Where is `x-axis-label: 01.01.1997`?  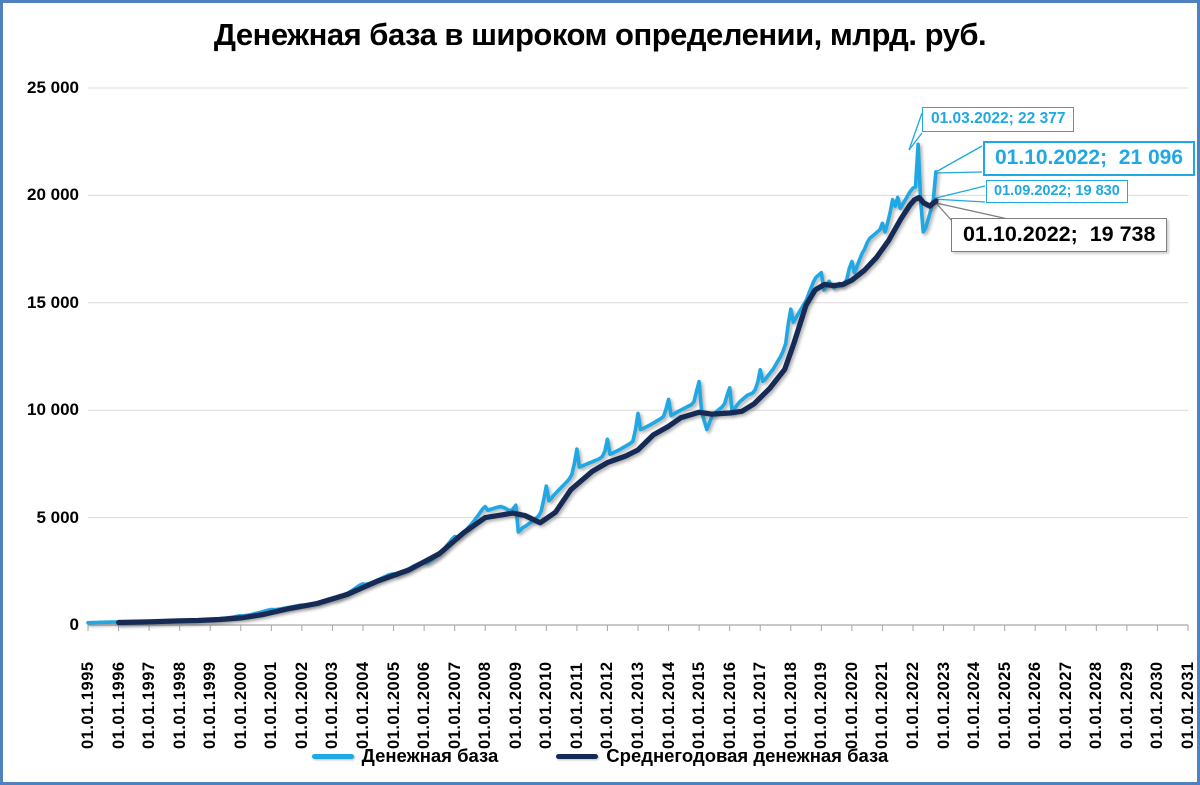 x-axis-label: 01.01.1997 is located at coordinates (149, 705).